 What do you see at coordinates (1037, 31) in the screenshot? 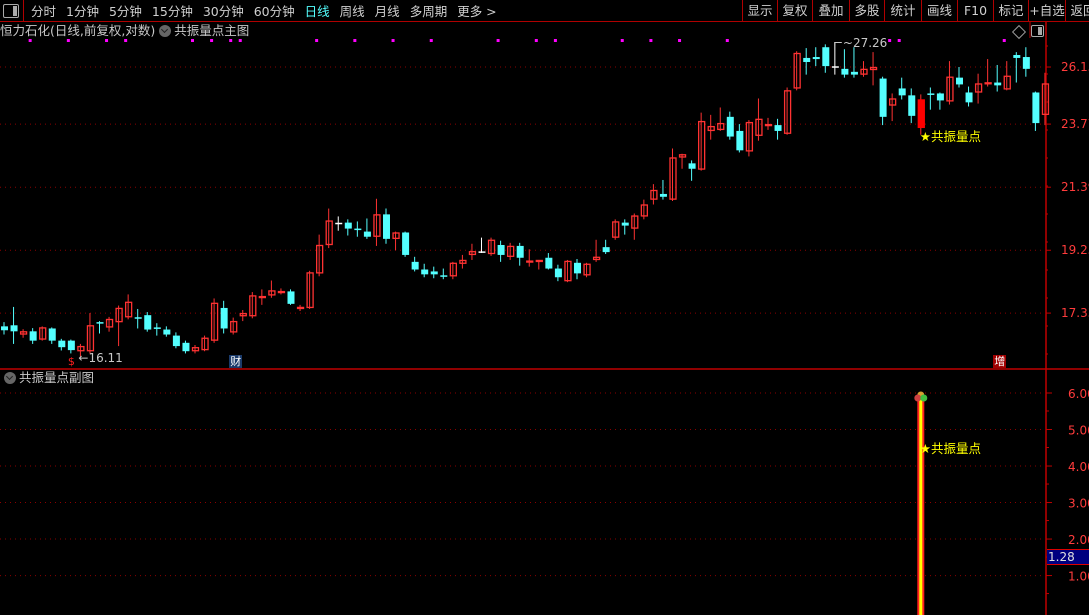
I see `window-toggle-icon` at bounding box center [1037, 31].